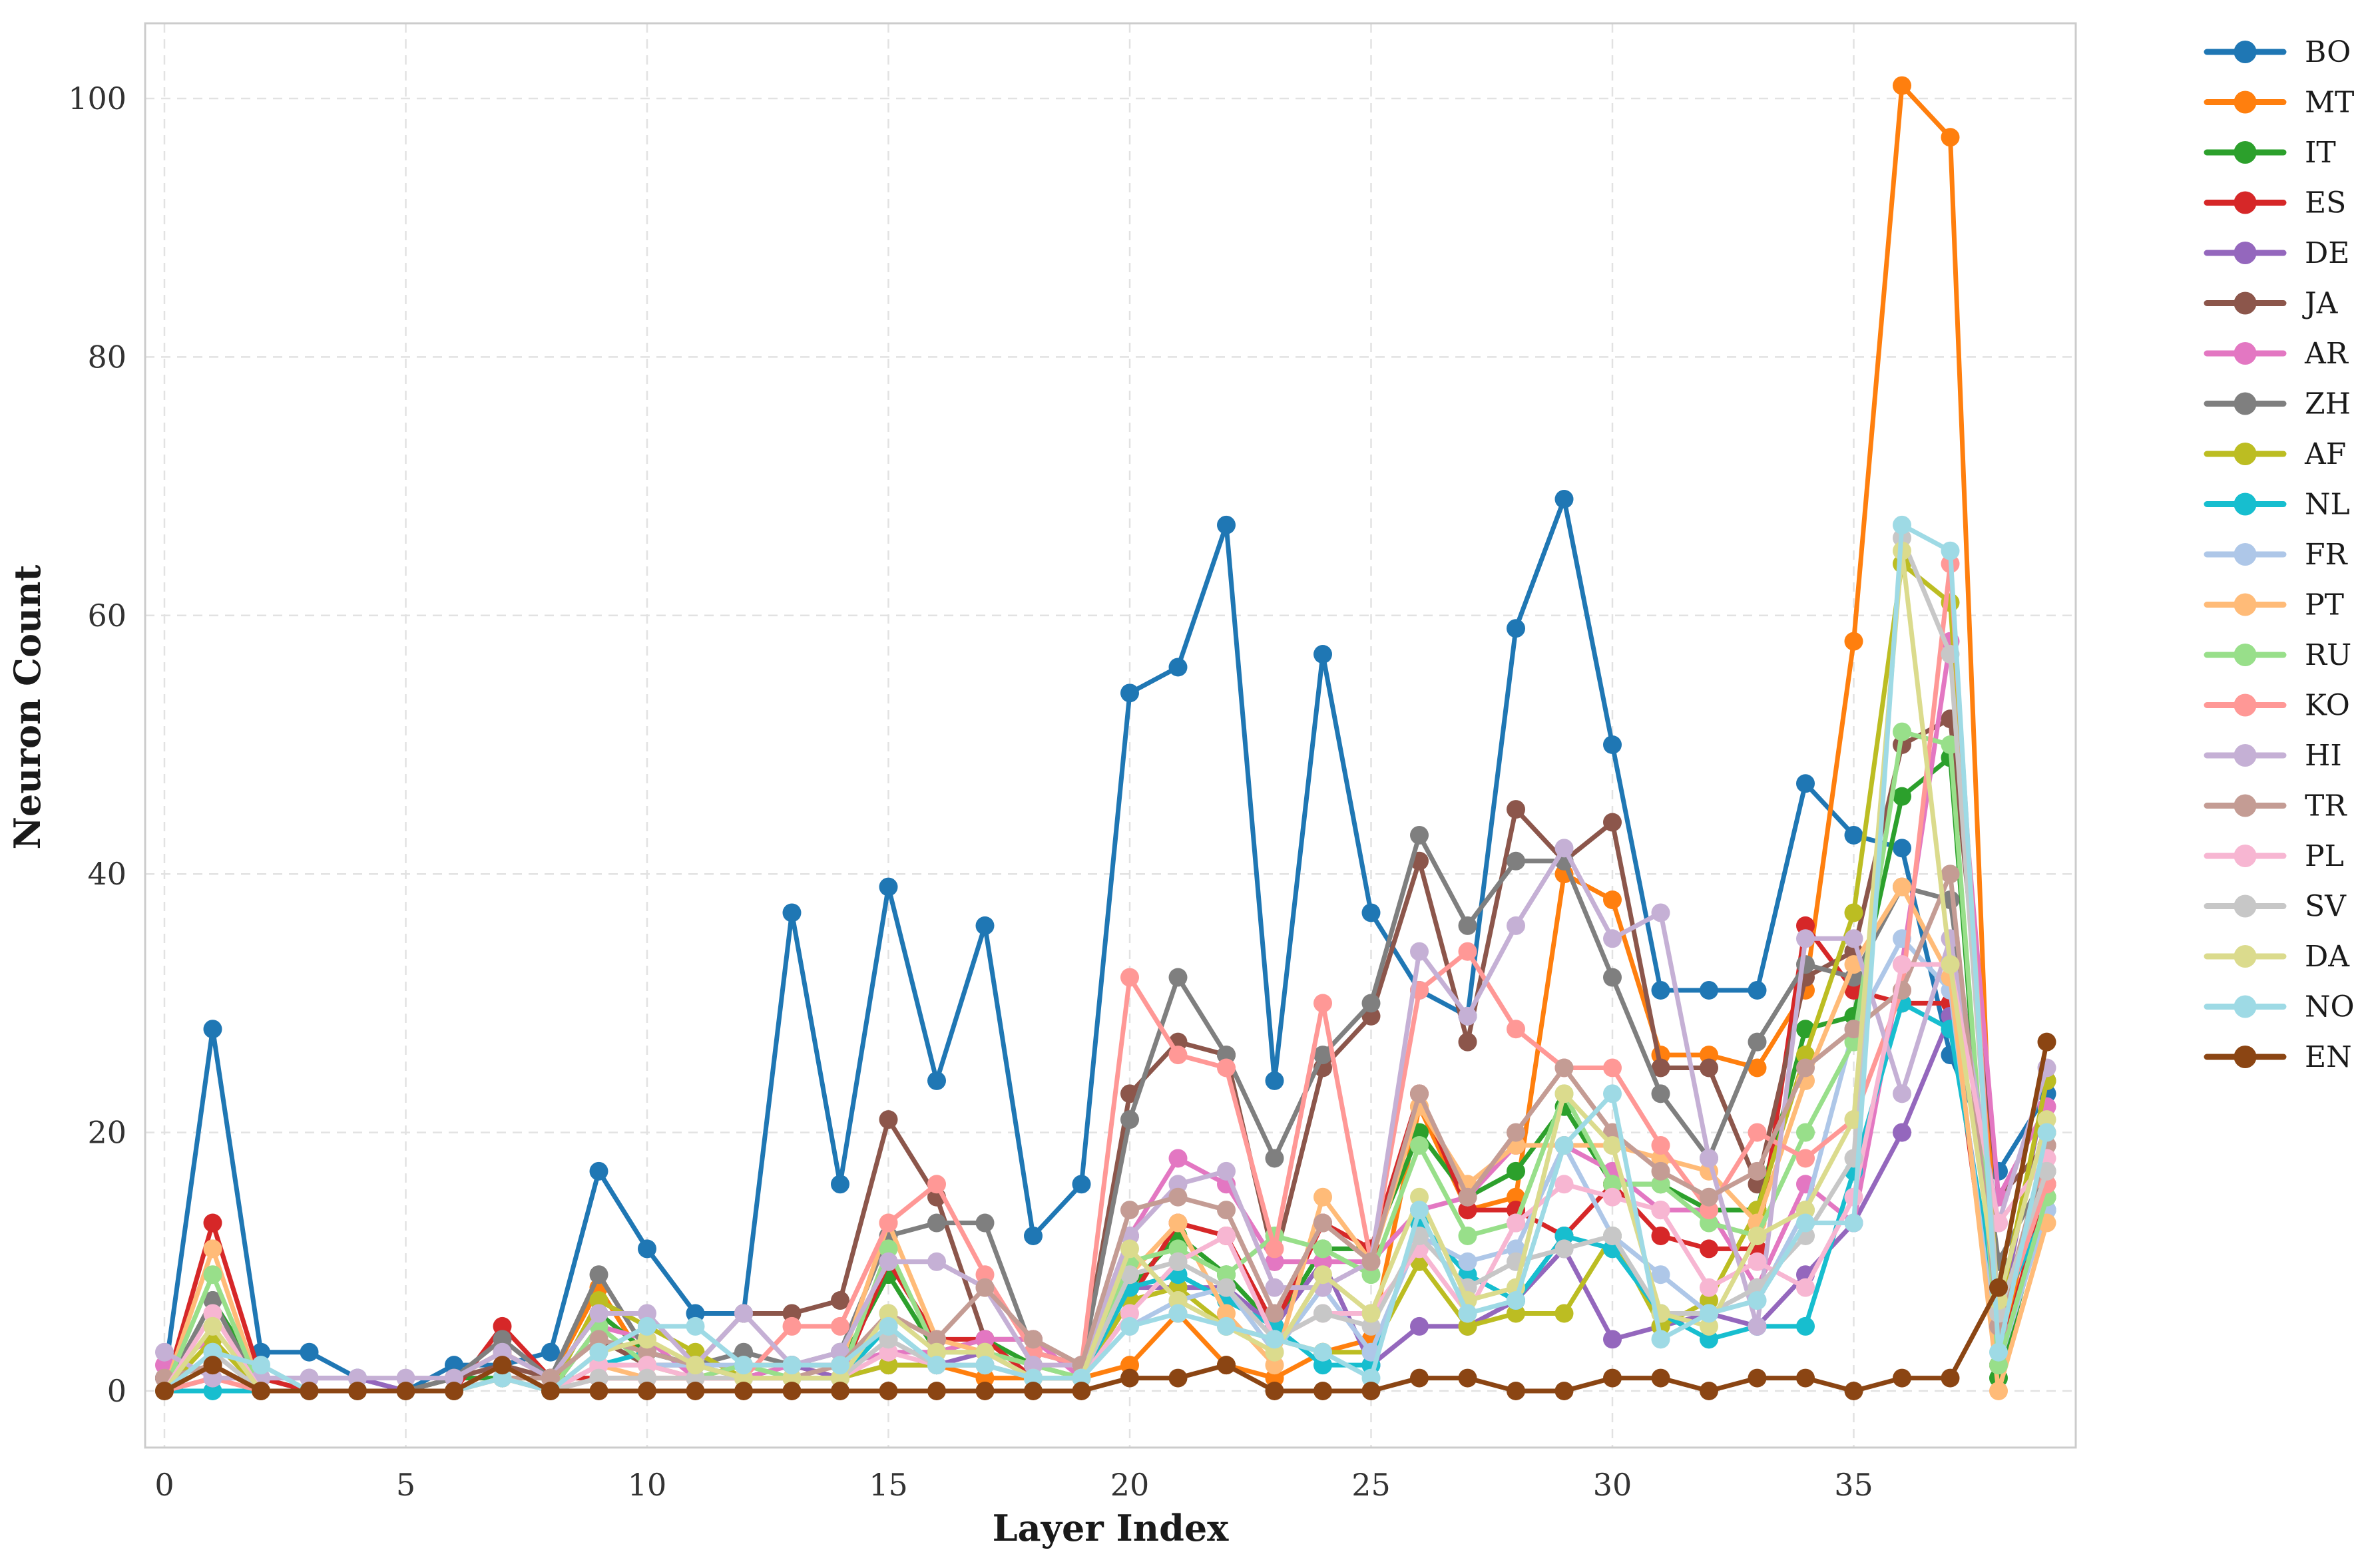  What do you see at coordinates (2325, 203) in the screenshot?
I see `legend-label: ES` at bounding box center [2325, 203].